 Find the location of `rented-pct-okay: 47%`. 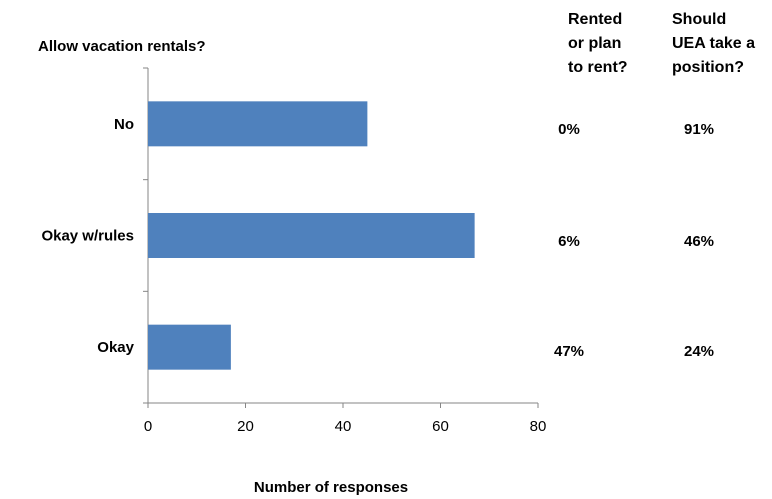

rented-pct-okay: 47% is located at coordinates (569, 351).